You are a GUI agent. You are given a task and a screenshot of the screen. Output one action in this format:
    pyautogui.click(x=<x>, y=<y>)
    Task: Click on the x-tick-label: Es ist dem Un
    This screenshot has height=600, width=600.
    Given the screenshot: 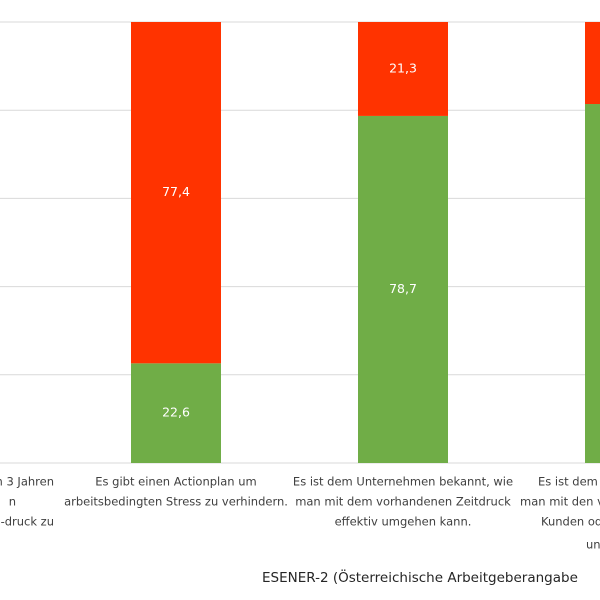 What is the action you would take?
    pyautogui.click(x=569, y=482)
    